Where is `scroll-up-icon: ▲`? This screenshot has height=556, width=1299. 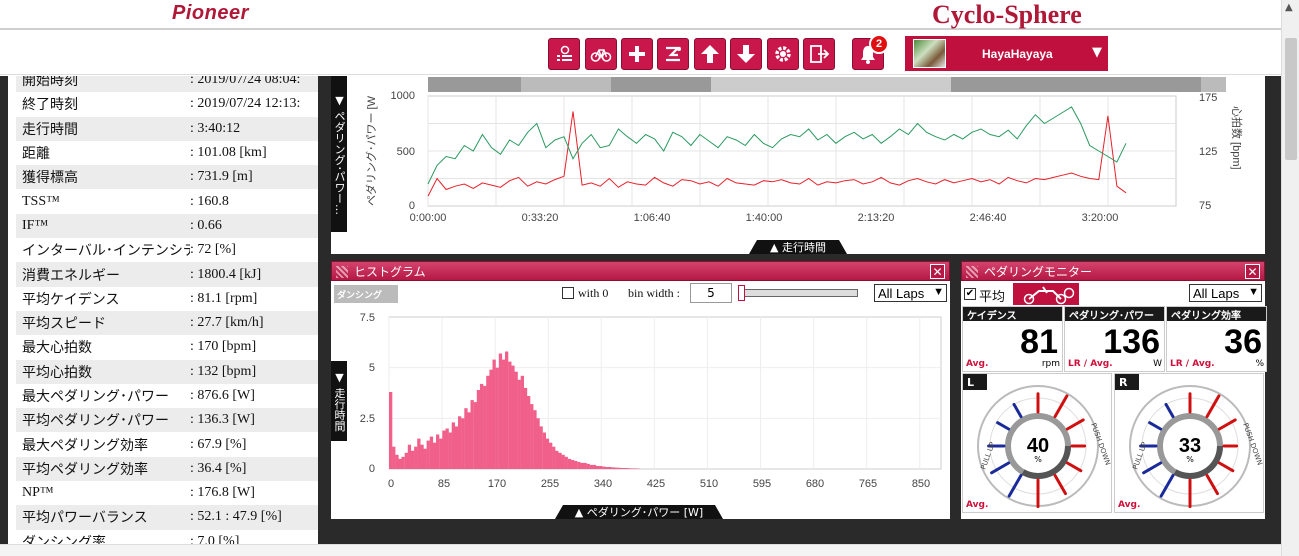 scroll-up-icon: ▲ is located at coordinates (1289, 7).